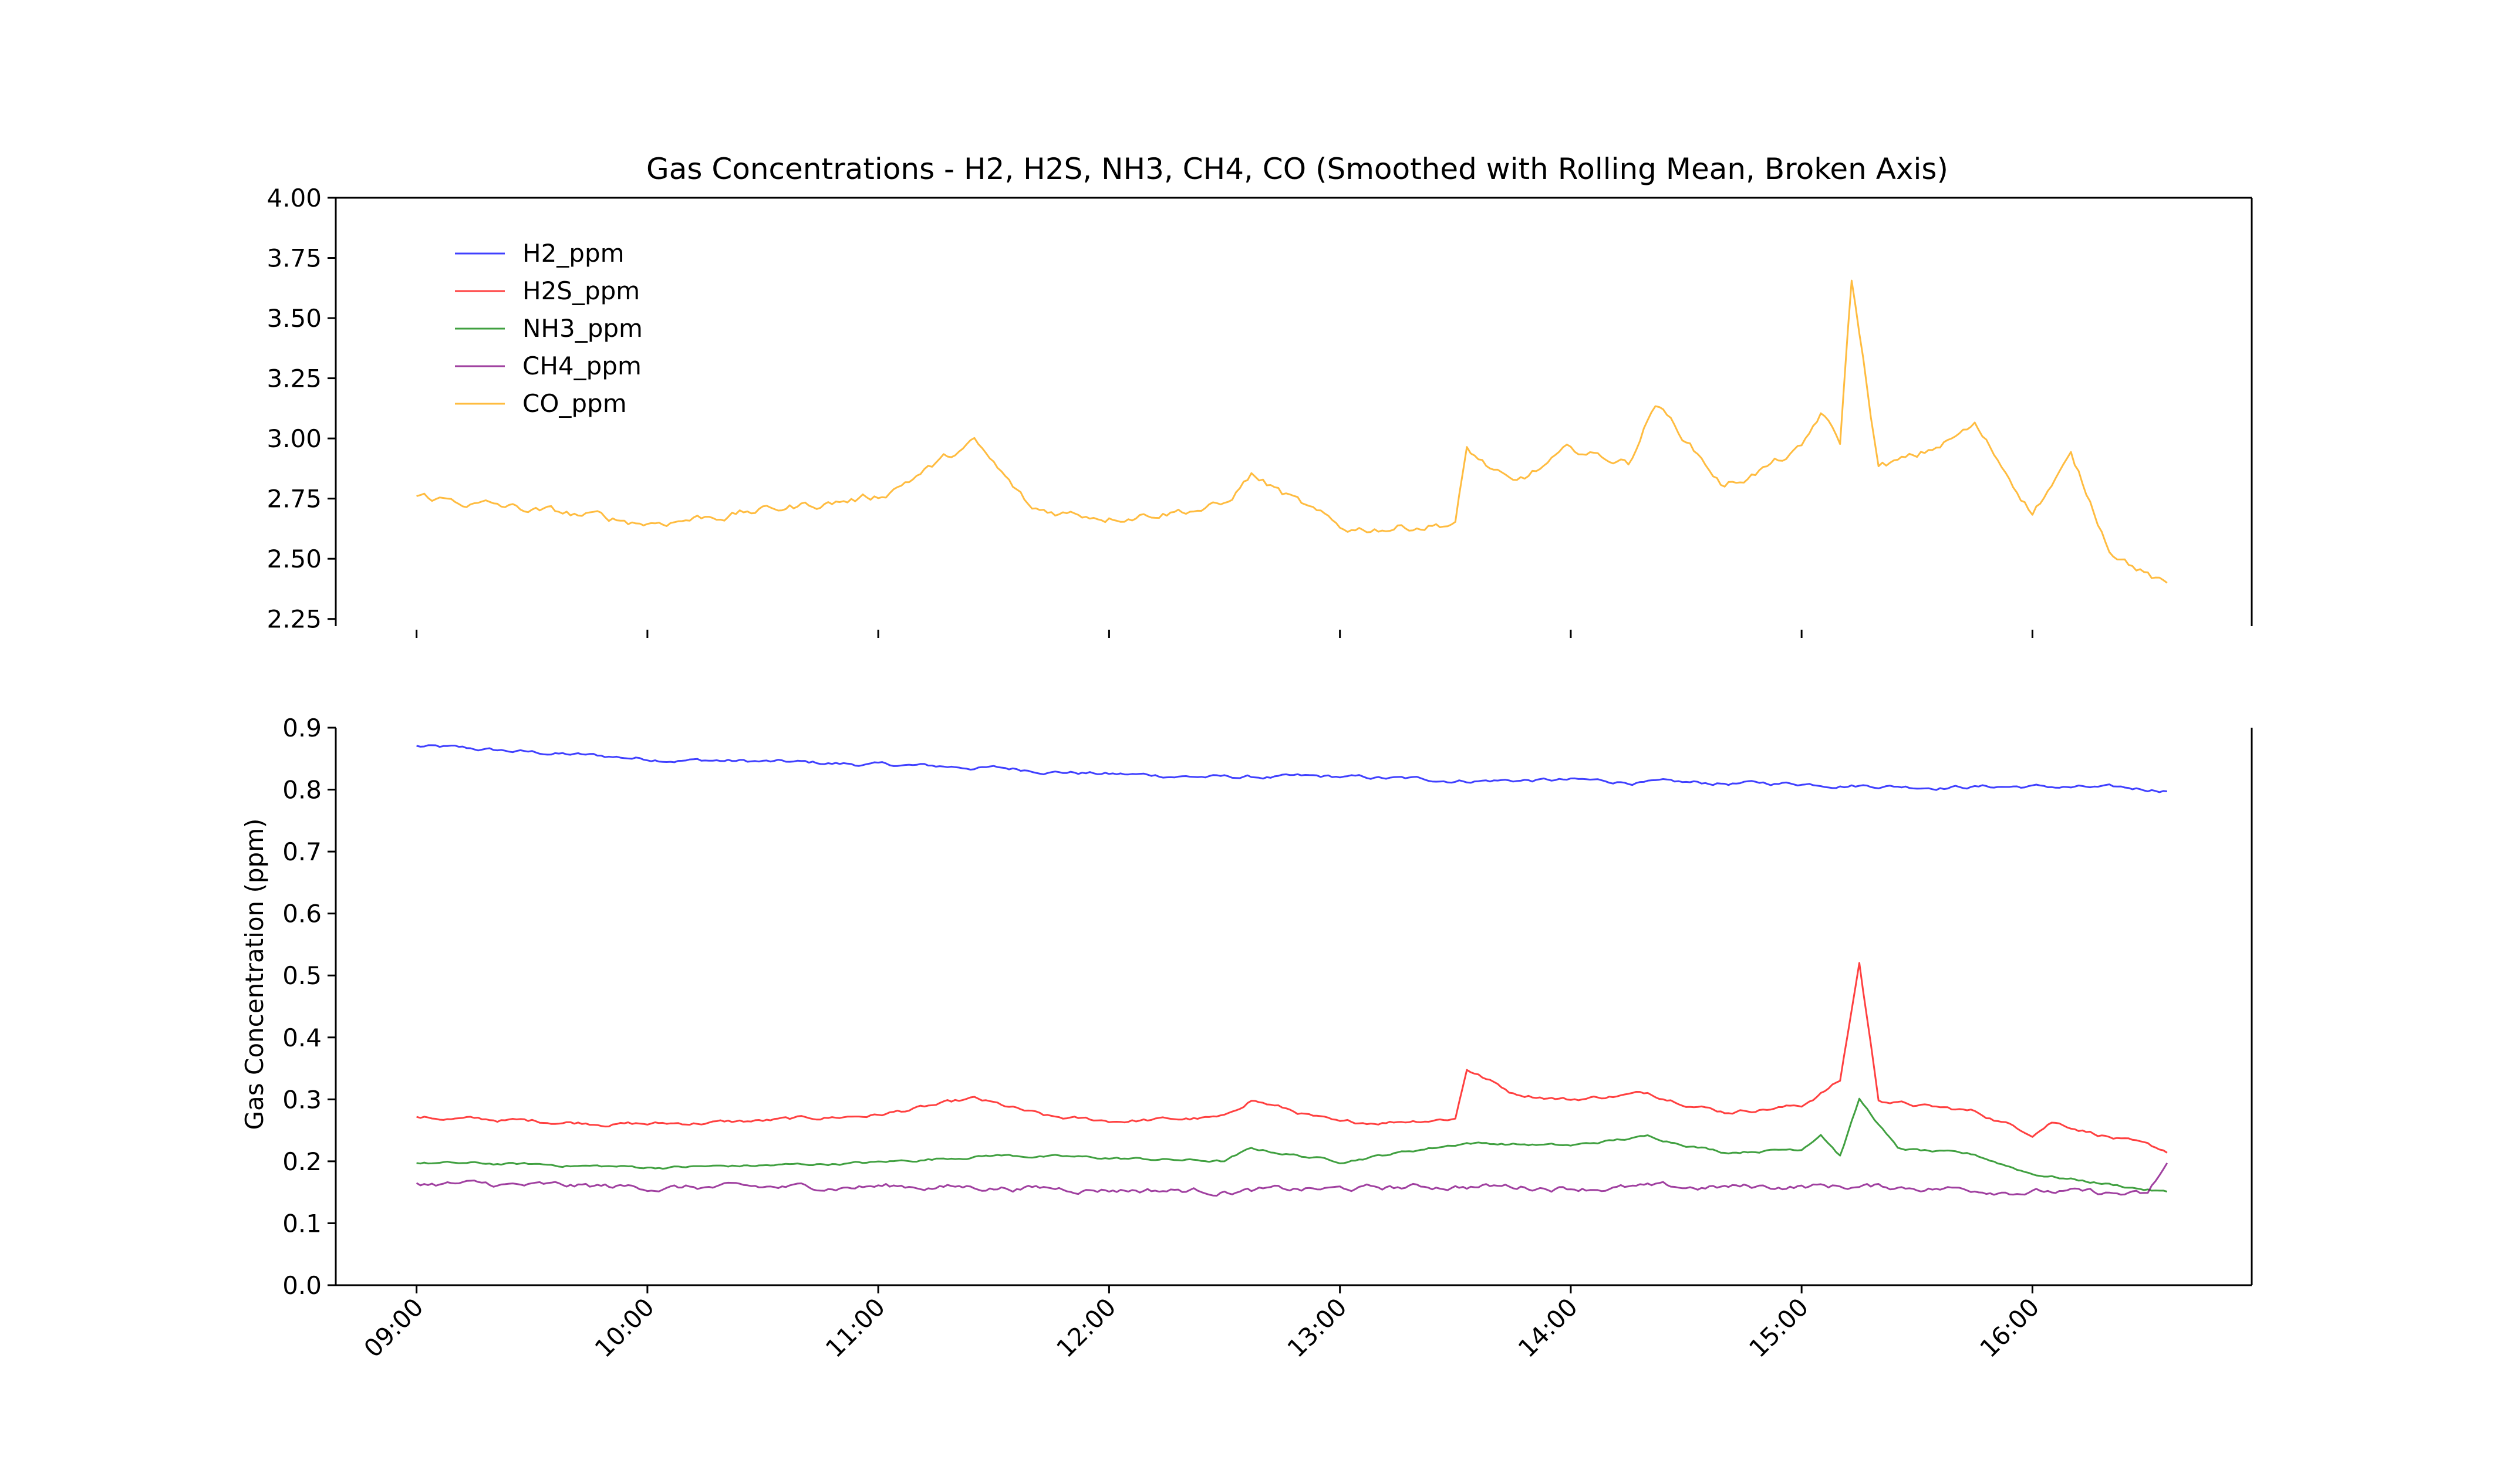 The width and height of the screenshot is (2520, 1463). I want to click on legend-label: CH4_ppm, so click(582, 366).